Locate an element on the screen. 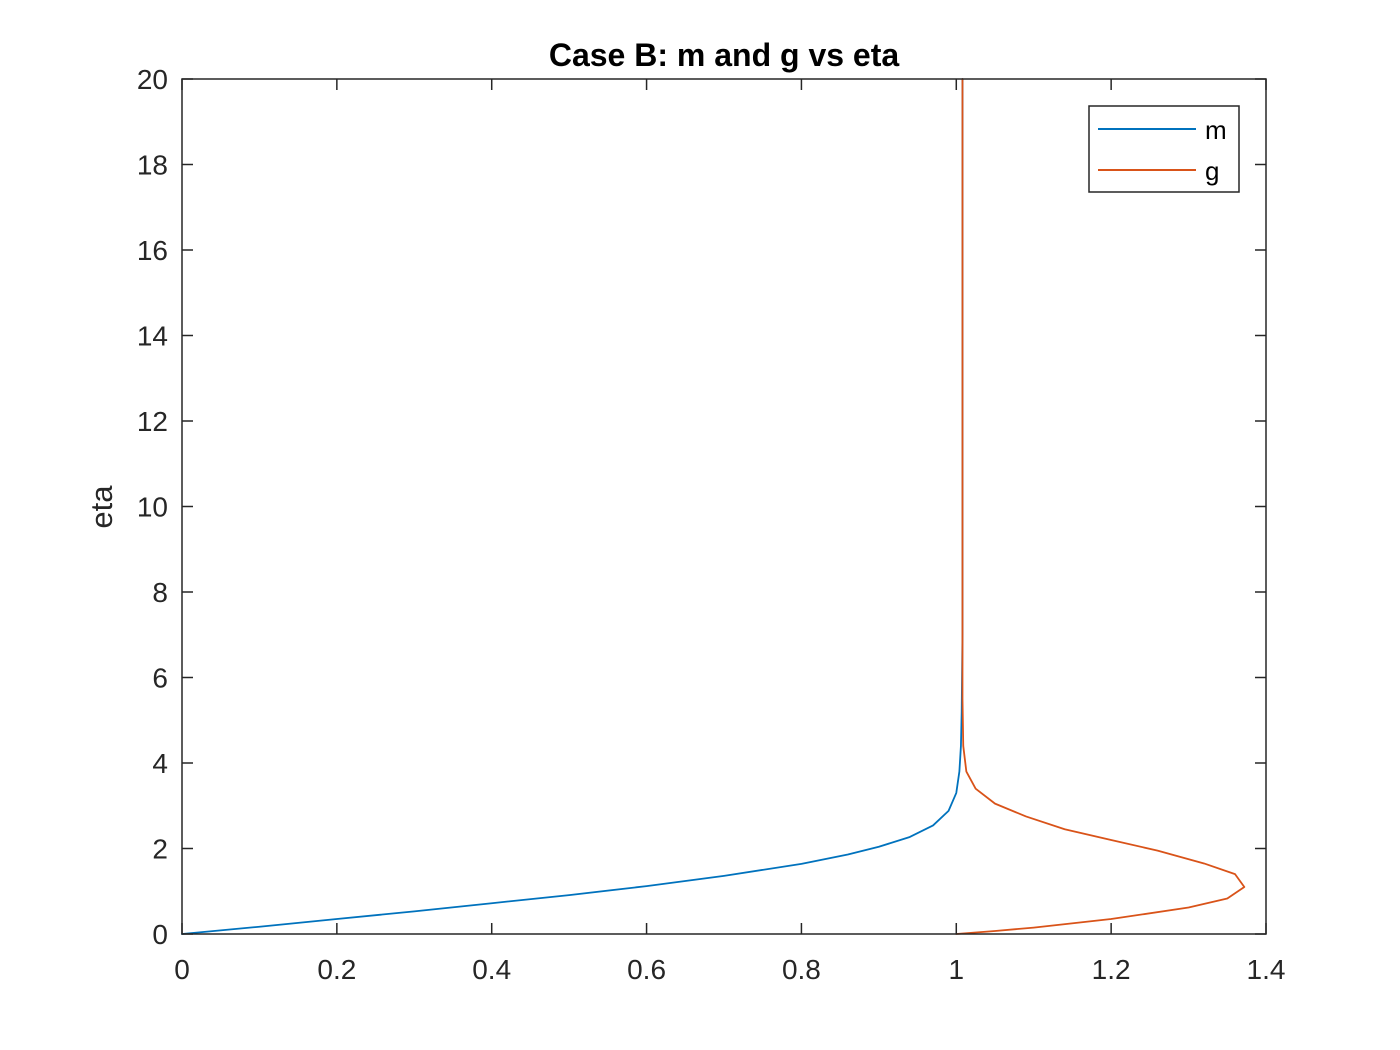 This screenshot has height=1050, width=1400. y-tick-label: 2 is located at coordinates (160, 849).